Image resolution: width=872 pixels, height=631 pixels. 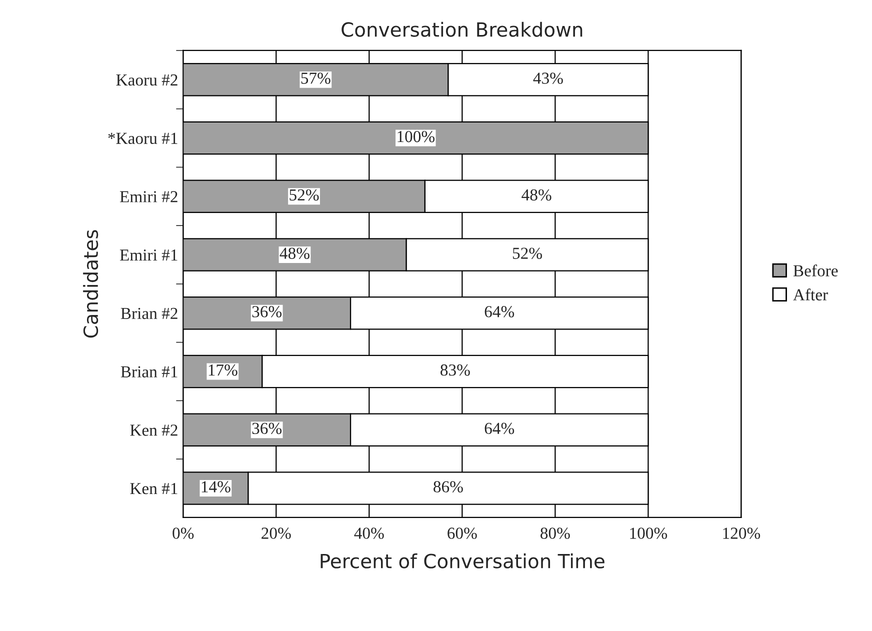 I want to click on y-tick-label: Ken #2, so click(x=154, y=430).